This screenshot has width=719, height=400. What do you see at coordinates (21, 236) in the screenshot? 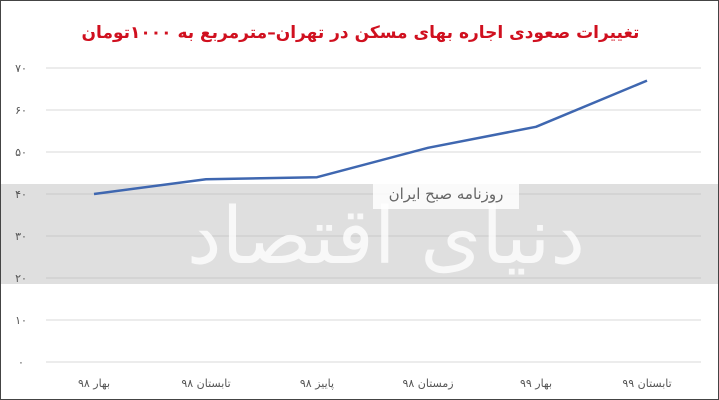
I see `y-tick-label: ۳۰` at bounding box center [21, 236].